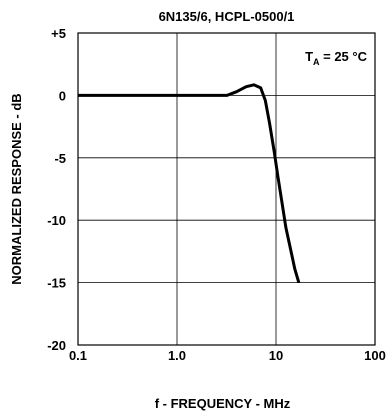  Describe the element at coordinates (316, 62) in the screenshot. I see `annotation-subscript: A` at that location.